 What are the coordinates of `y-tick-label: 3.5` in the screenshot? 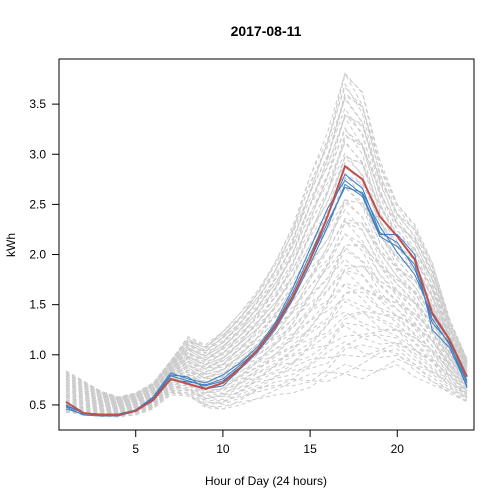 It's located at (37, 104).